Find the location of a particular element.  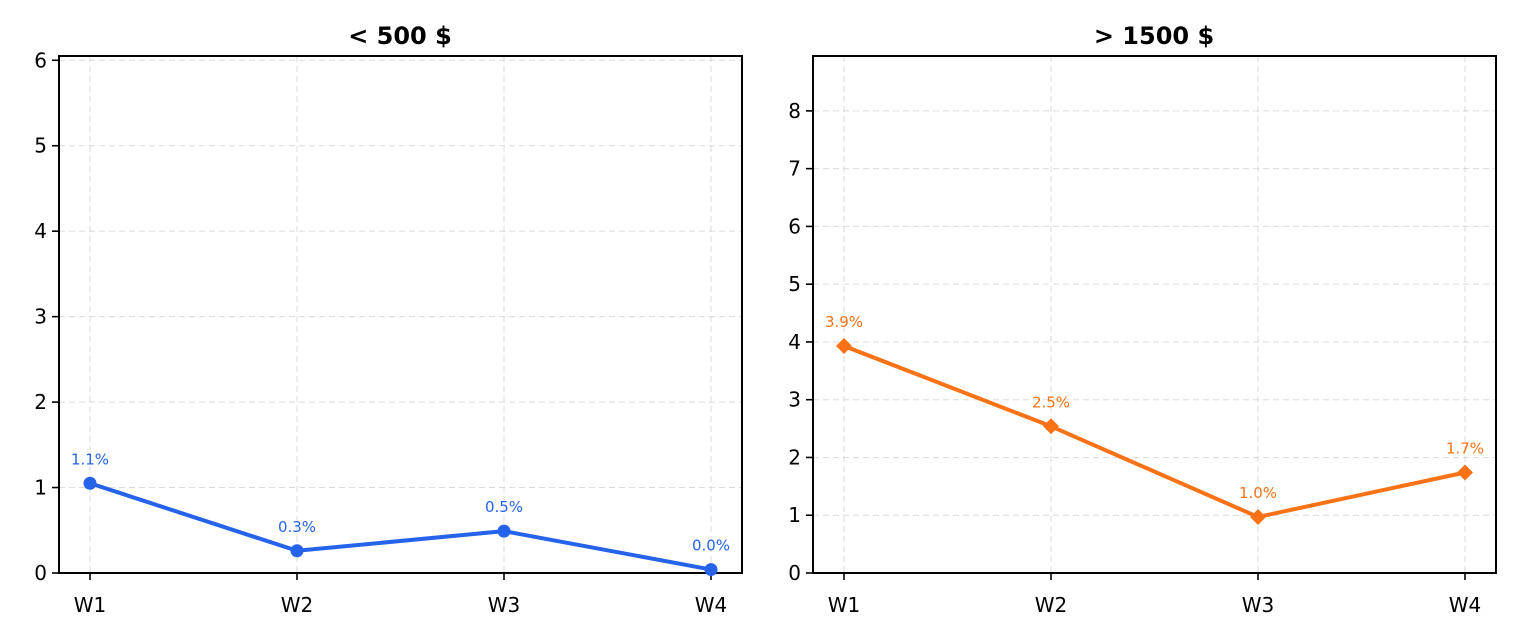

data-label: 0.3% is located at coordinates (297, 527).